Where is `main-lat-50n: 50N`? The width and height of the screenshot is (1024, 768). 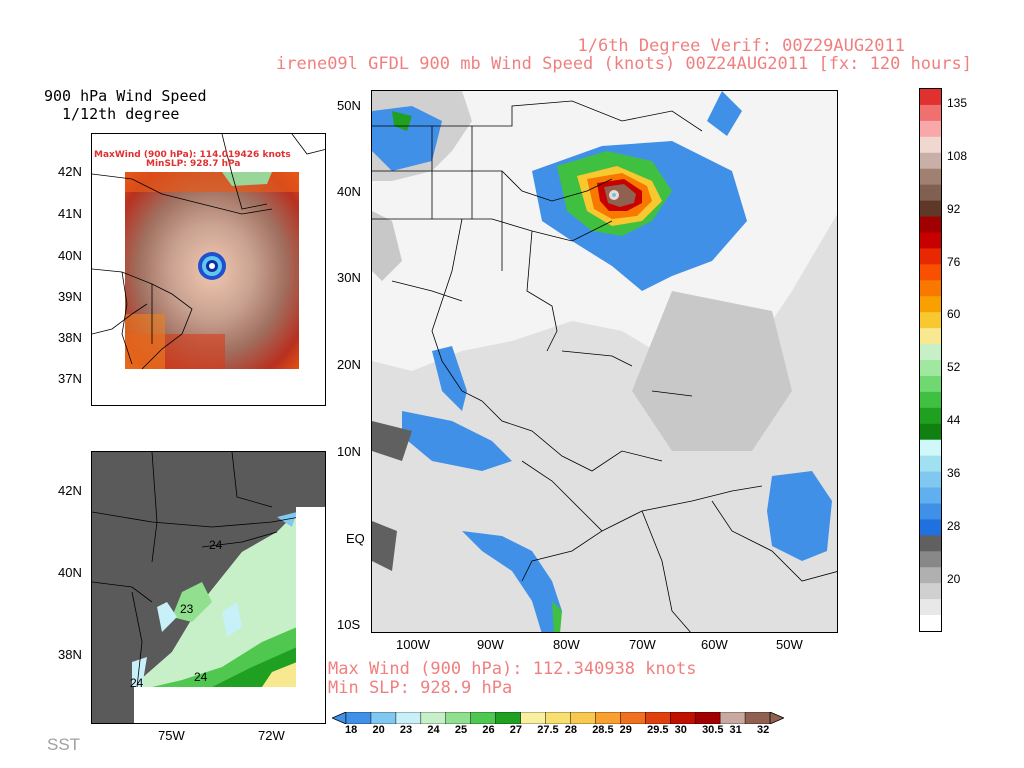
main-lat-50n: 50N is located at coordinates (349, 105).